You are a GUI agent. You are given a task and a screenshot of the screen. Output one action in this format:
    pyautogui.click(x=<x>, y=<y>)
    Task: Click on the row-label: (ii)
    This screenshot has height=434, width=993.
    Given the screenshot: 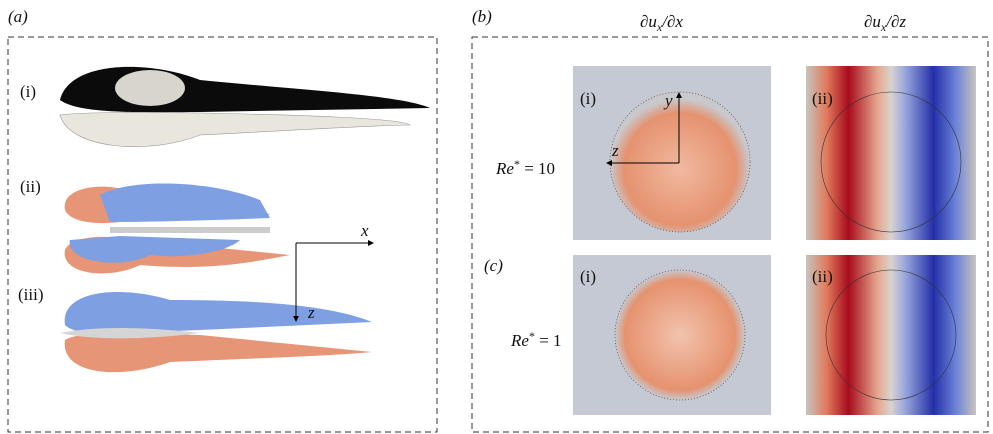 What is the action you would take?
    pyautogui.click(x=30, y=186)
    